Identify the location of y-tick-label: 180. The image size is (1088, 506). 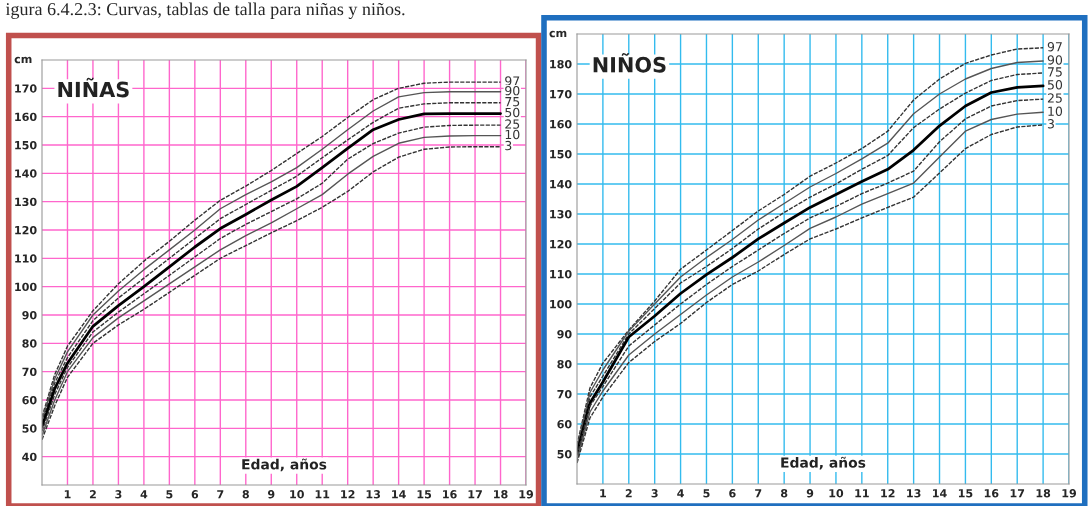
(561, 64).